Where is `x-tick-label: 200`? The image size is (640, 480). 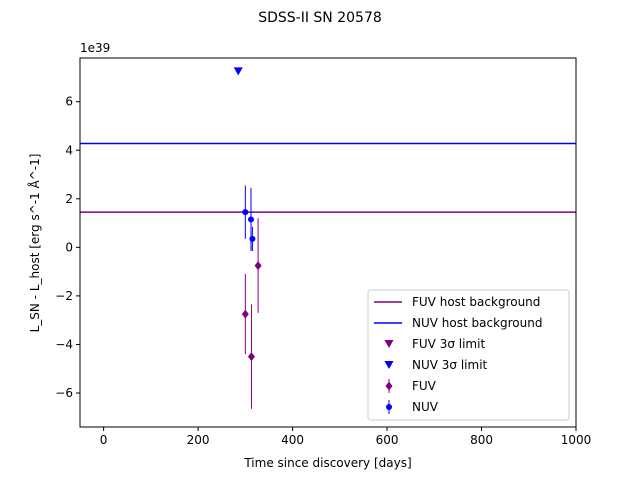
x-tick-label: 200 is located at coordinates (198, 440).